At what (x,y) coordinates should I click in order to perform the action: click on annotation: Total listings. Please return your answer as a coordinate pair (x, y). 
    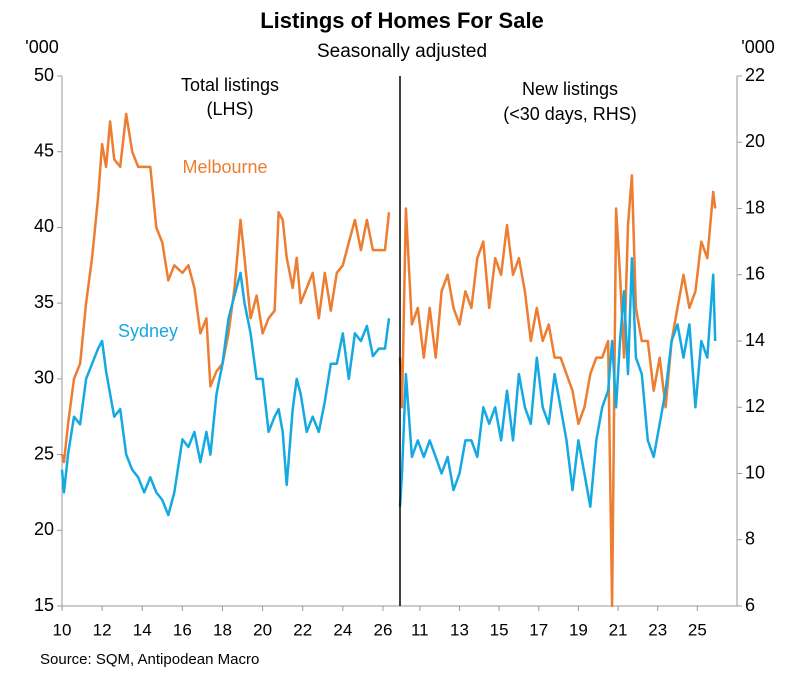
    Looking at the image, I should click on (230, 85).